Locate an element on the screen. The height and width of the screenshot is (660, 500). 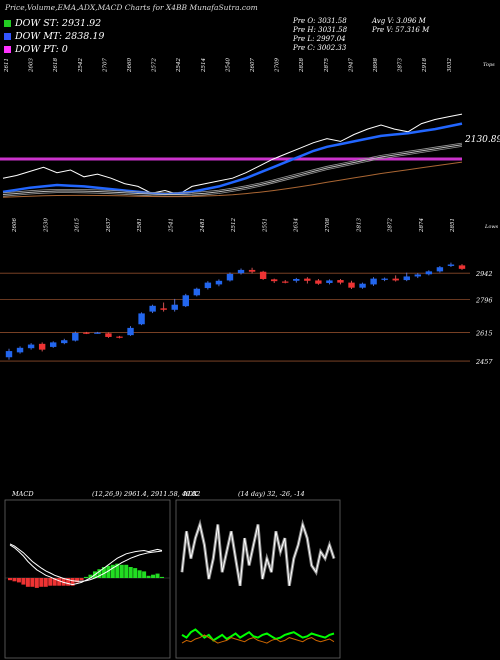
ema-corner-label: Tops is located at coordinates (489, 65).